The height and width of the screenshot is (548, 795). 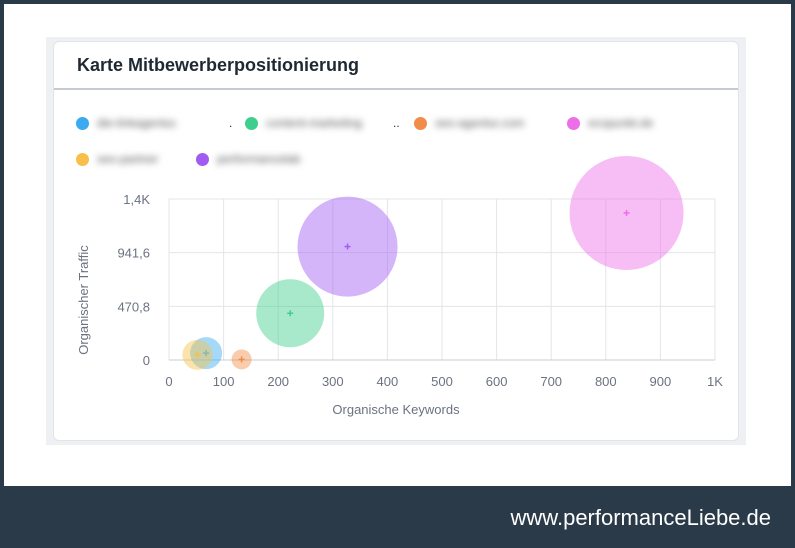 What do you see at coordinates (278, 381) in the screenshot?
I see `x-tick-label: 200` at bounding box center [278, 381].